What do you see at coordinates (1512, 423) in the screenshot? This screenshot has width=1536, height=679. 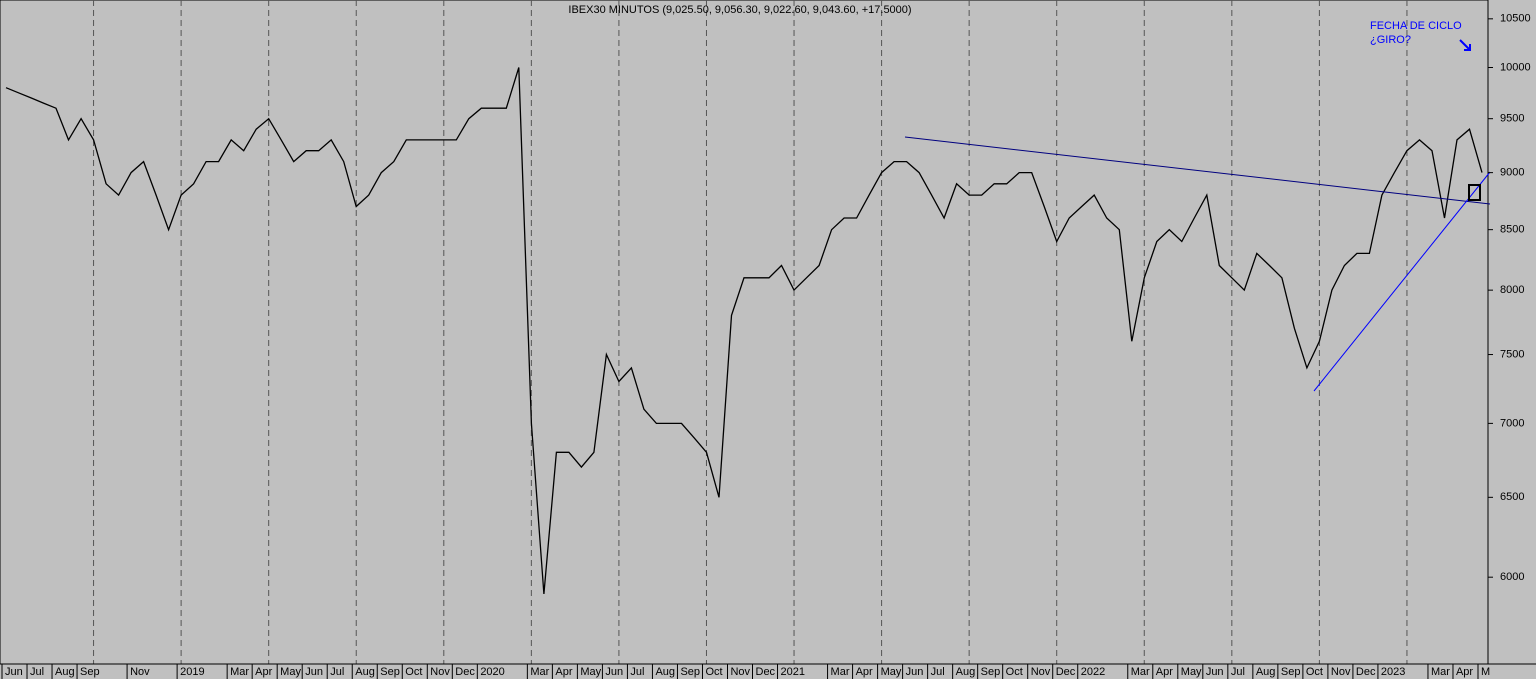 I see `y-tick-label: 7000` at bounding box center [1512, 423].